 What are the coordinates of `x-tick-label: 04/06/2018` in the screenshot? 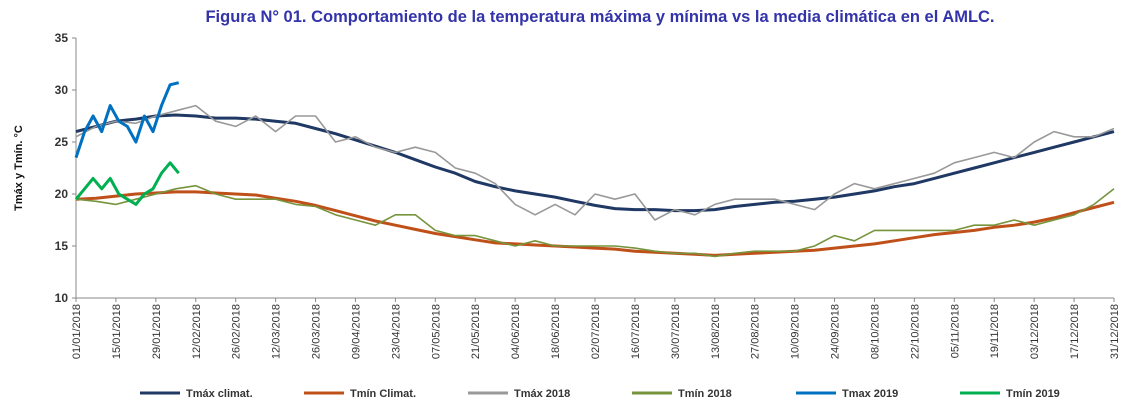 It's located at (516, 331).